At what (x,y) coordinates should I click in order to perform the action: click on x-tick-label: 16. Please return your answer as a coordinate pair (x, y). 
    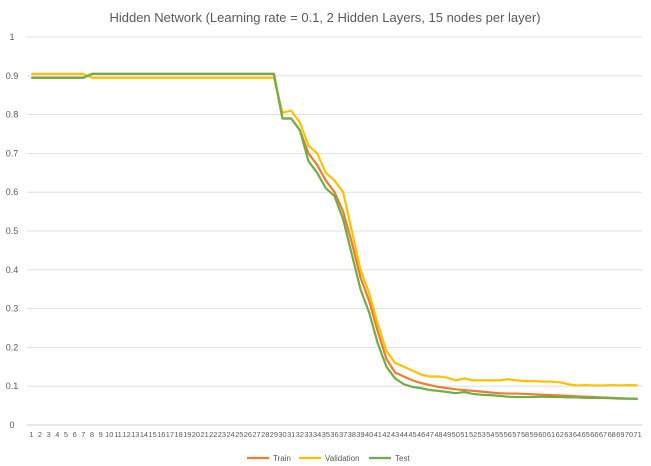
    Looking at the image, I should click on (161, 434).